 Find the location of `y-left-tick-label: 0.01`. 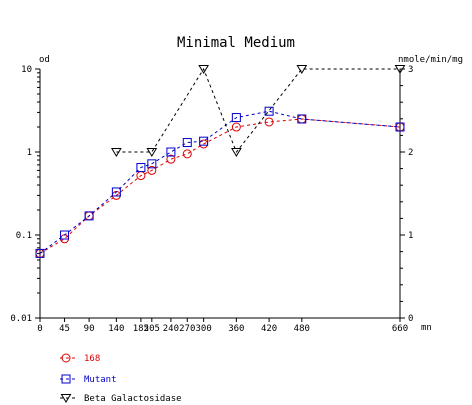

y-left-tick-label: 0.01 is located at coordinates (21, 319).